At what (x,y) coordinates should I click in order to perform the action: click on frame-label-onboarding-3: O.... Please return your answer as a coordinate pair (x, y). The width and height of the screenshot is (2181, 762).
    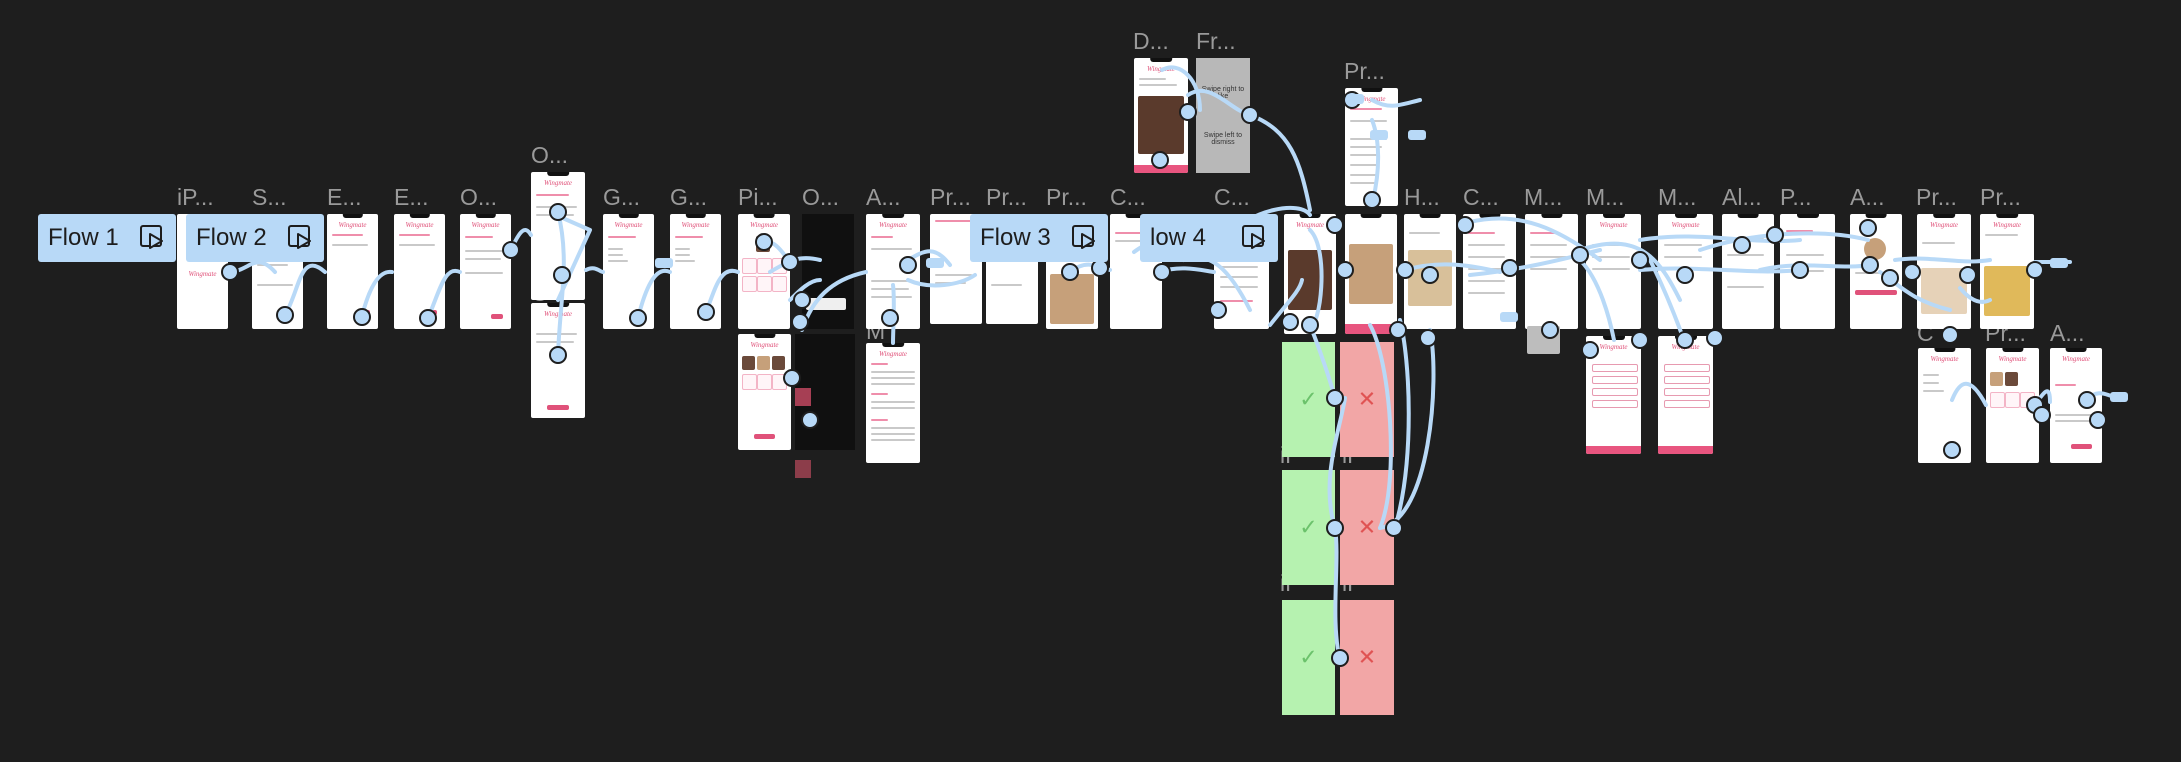
    Looking at the image, I should click on (821, 197).